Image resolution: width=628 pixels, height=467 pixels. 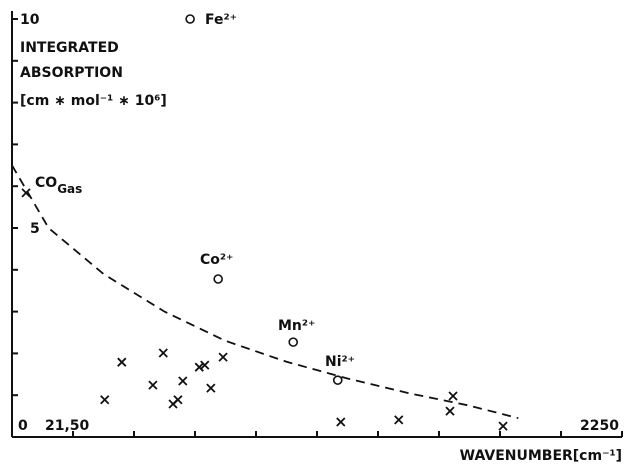 I want to click on y-tick-label: 10, so click(x=30, y=20).